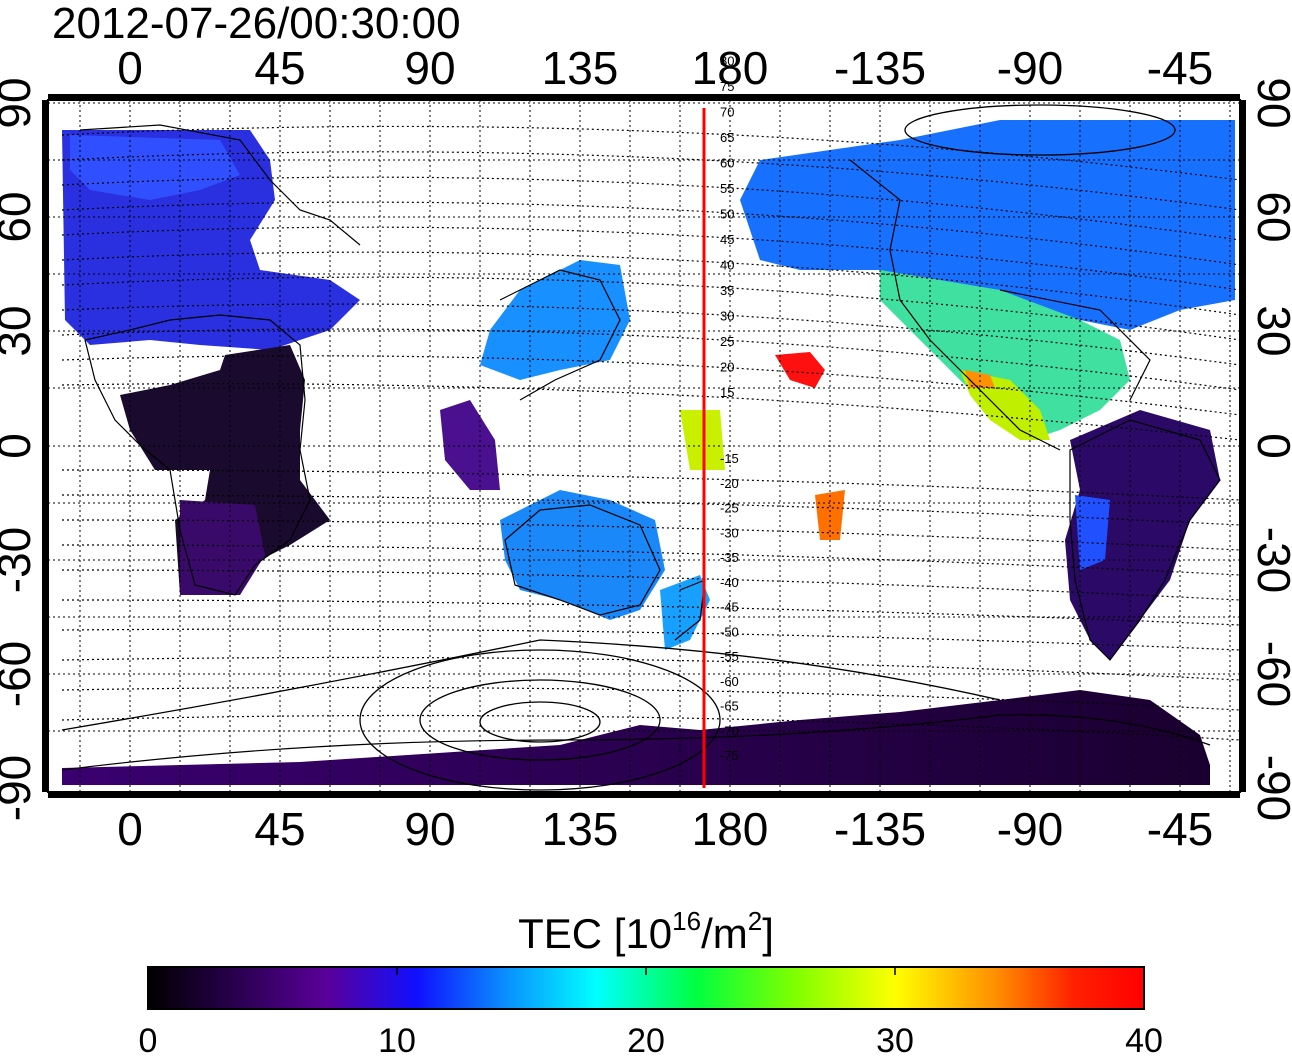 The height and width of the screenshot is (1057, 1292). What do you see at coordinates (1092, 532) in the screenshot?
I see `tec-region-south-america-coast` at bounding box center [1092, 532].